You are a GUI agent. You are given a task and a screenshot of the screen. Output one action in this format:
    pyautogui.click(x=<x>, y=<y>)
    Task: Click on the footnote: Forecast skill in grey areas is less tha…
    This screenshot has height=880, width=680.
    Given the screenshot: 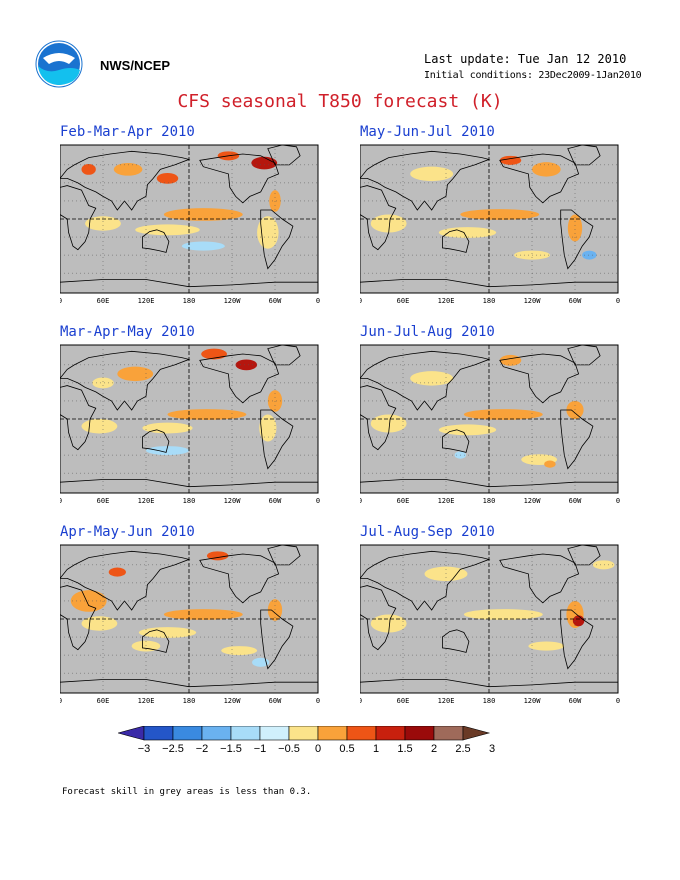 What is the action you would take?
    pyautogui.click(x=187, y=792)
    